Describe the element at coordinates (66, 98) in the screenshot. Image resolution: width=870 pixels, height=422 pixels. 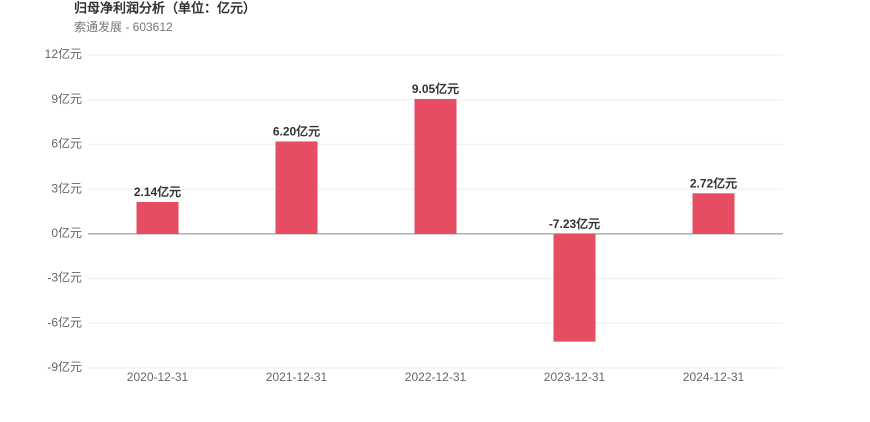
I see `y-tick-label: 9亿元` at that location.